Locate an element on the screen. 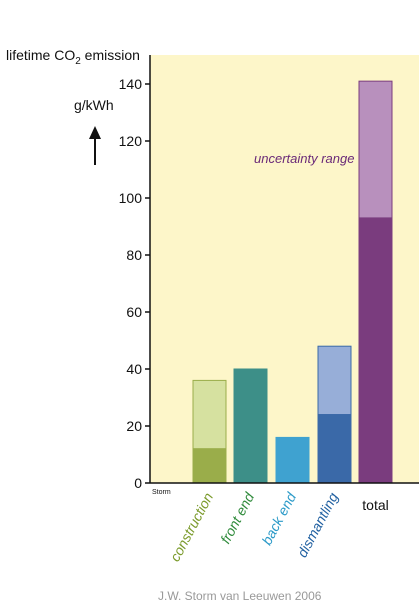 The width and height of the screenshot is (419, 603). y-tick-label: 20 is located at coordinates (134, 426).